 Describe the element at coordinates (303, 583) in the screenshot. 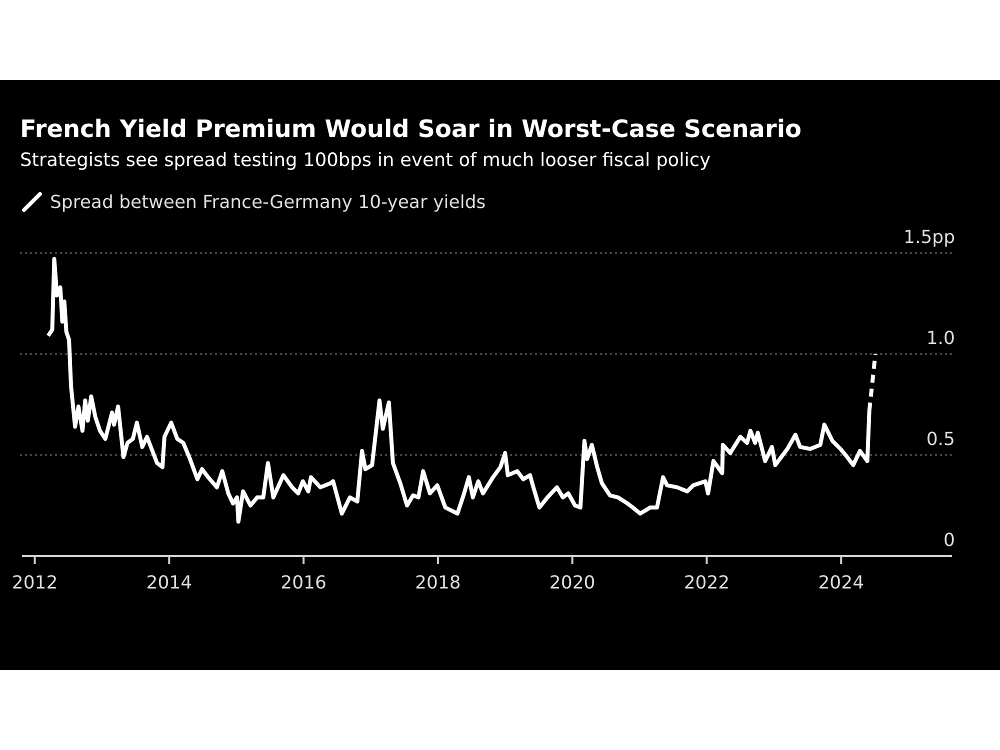

I see `x-tick-label: 2016` at that location.